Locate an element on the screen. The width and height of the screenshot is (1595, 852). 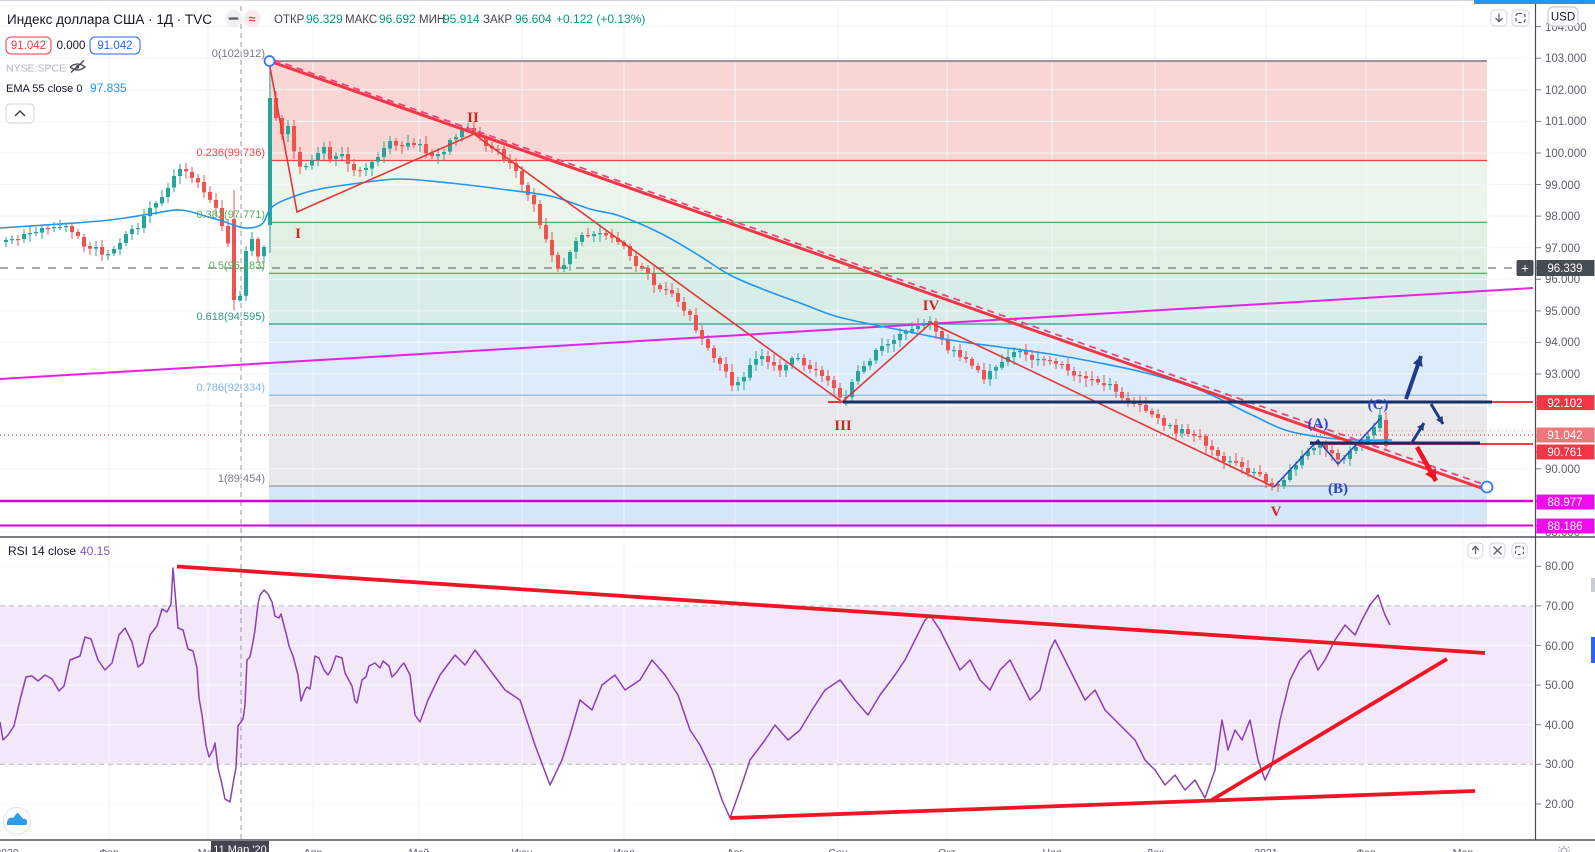
svg-text: Авг is located at coordinates (735, 849).